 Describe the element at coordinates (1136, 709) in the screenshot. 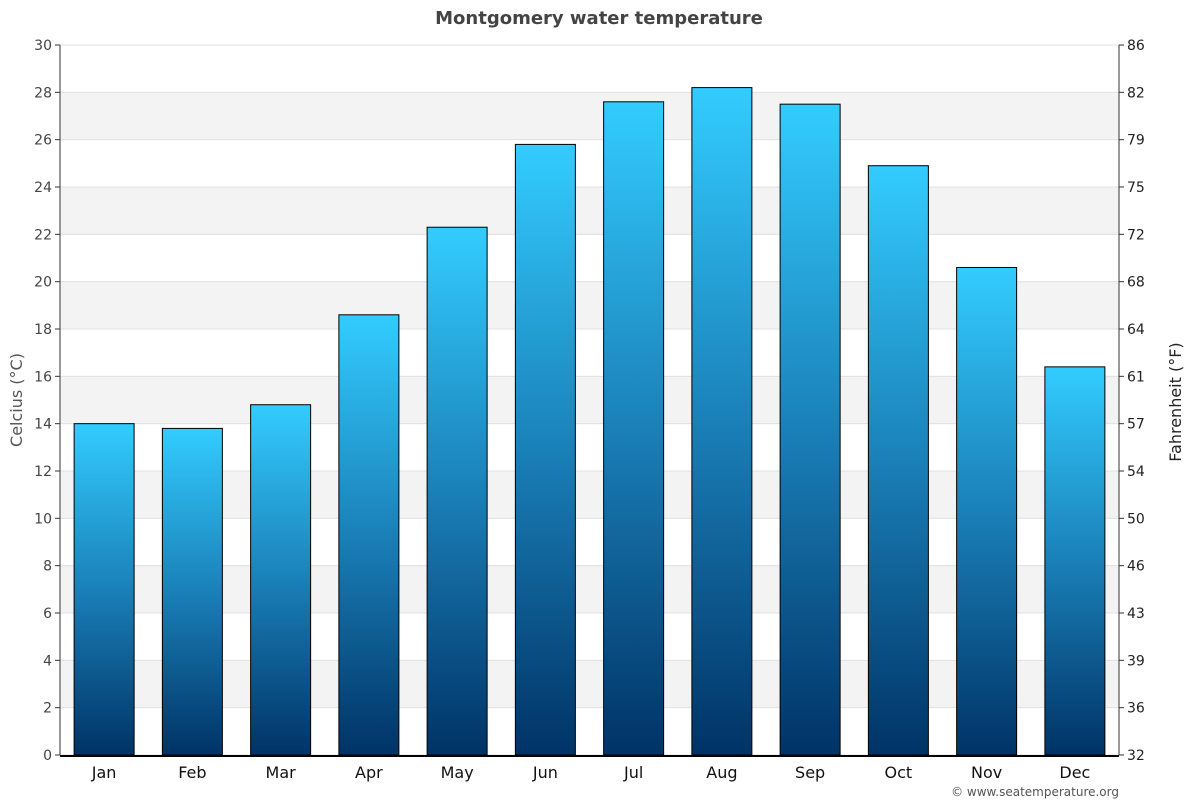

I see `right-tick-label: 36` at that location.